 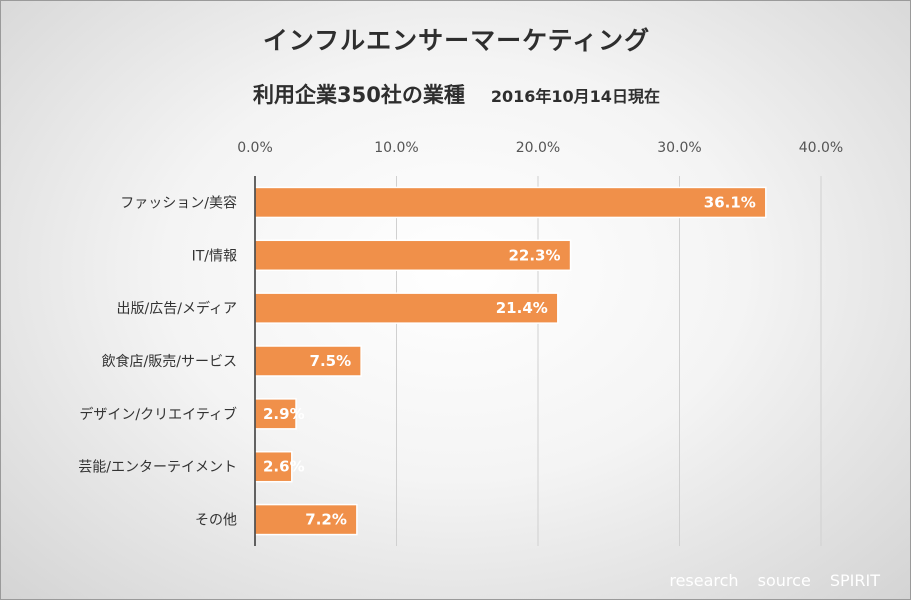 What do you see at coordinates (331, 361) in the screenshot?
I see `data-label-3: 7.5%` at bounding box center [331, 361].